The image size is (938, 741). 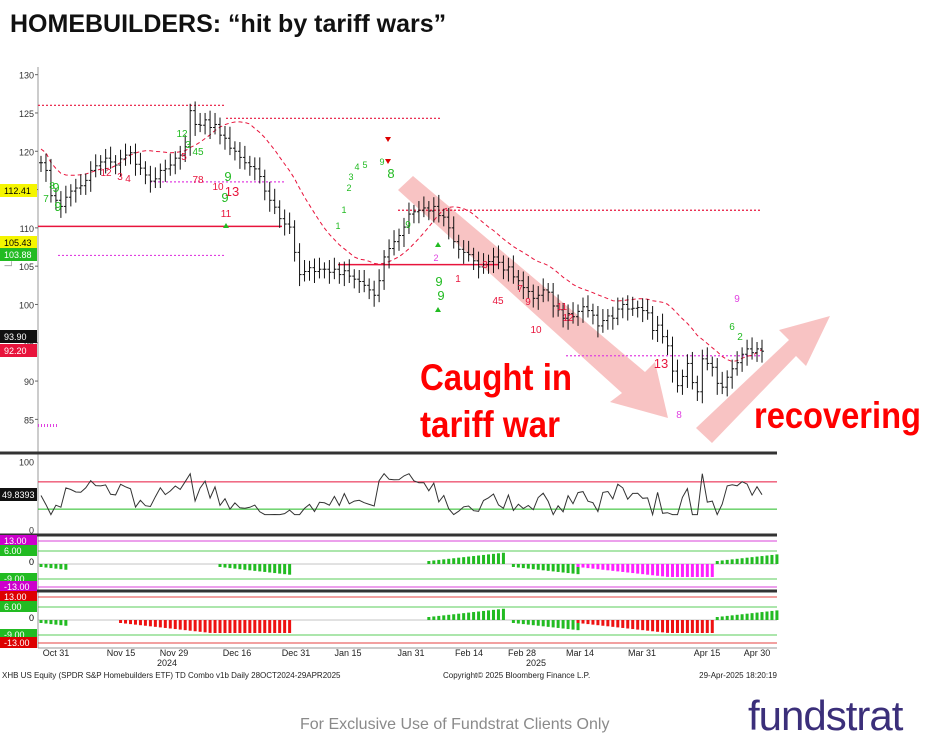 What do you see at coordinates (296, 653) in the screenshot?
I see `x-tick-label: Dec 31` at bounding box center [296, 653].